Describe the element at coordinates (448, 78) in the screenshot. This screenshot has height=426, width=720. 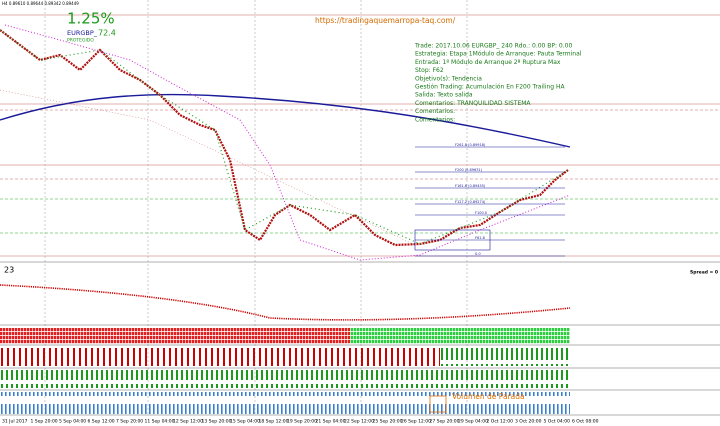
I see `info-line: Objetivo(s): Tendencia` at that location.